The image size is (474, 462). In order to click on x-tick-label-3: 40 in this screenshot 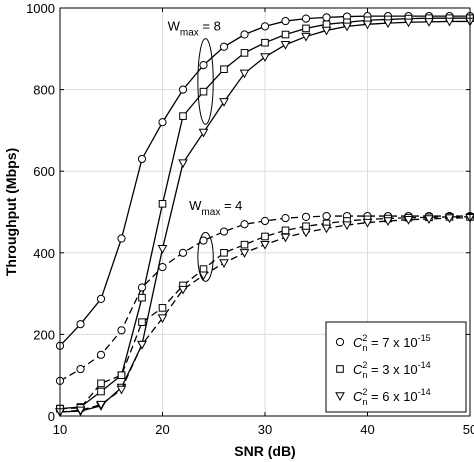, I will do `click(367, 429)`.